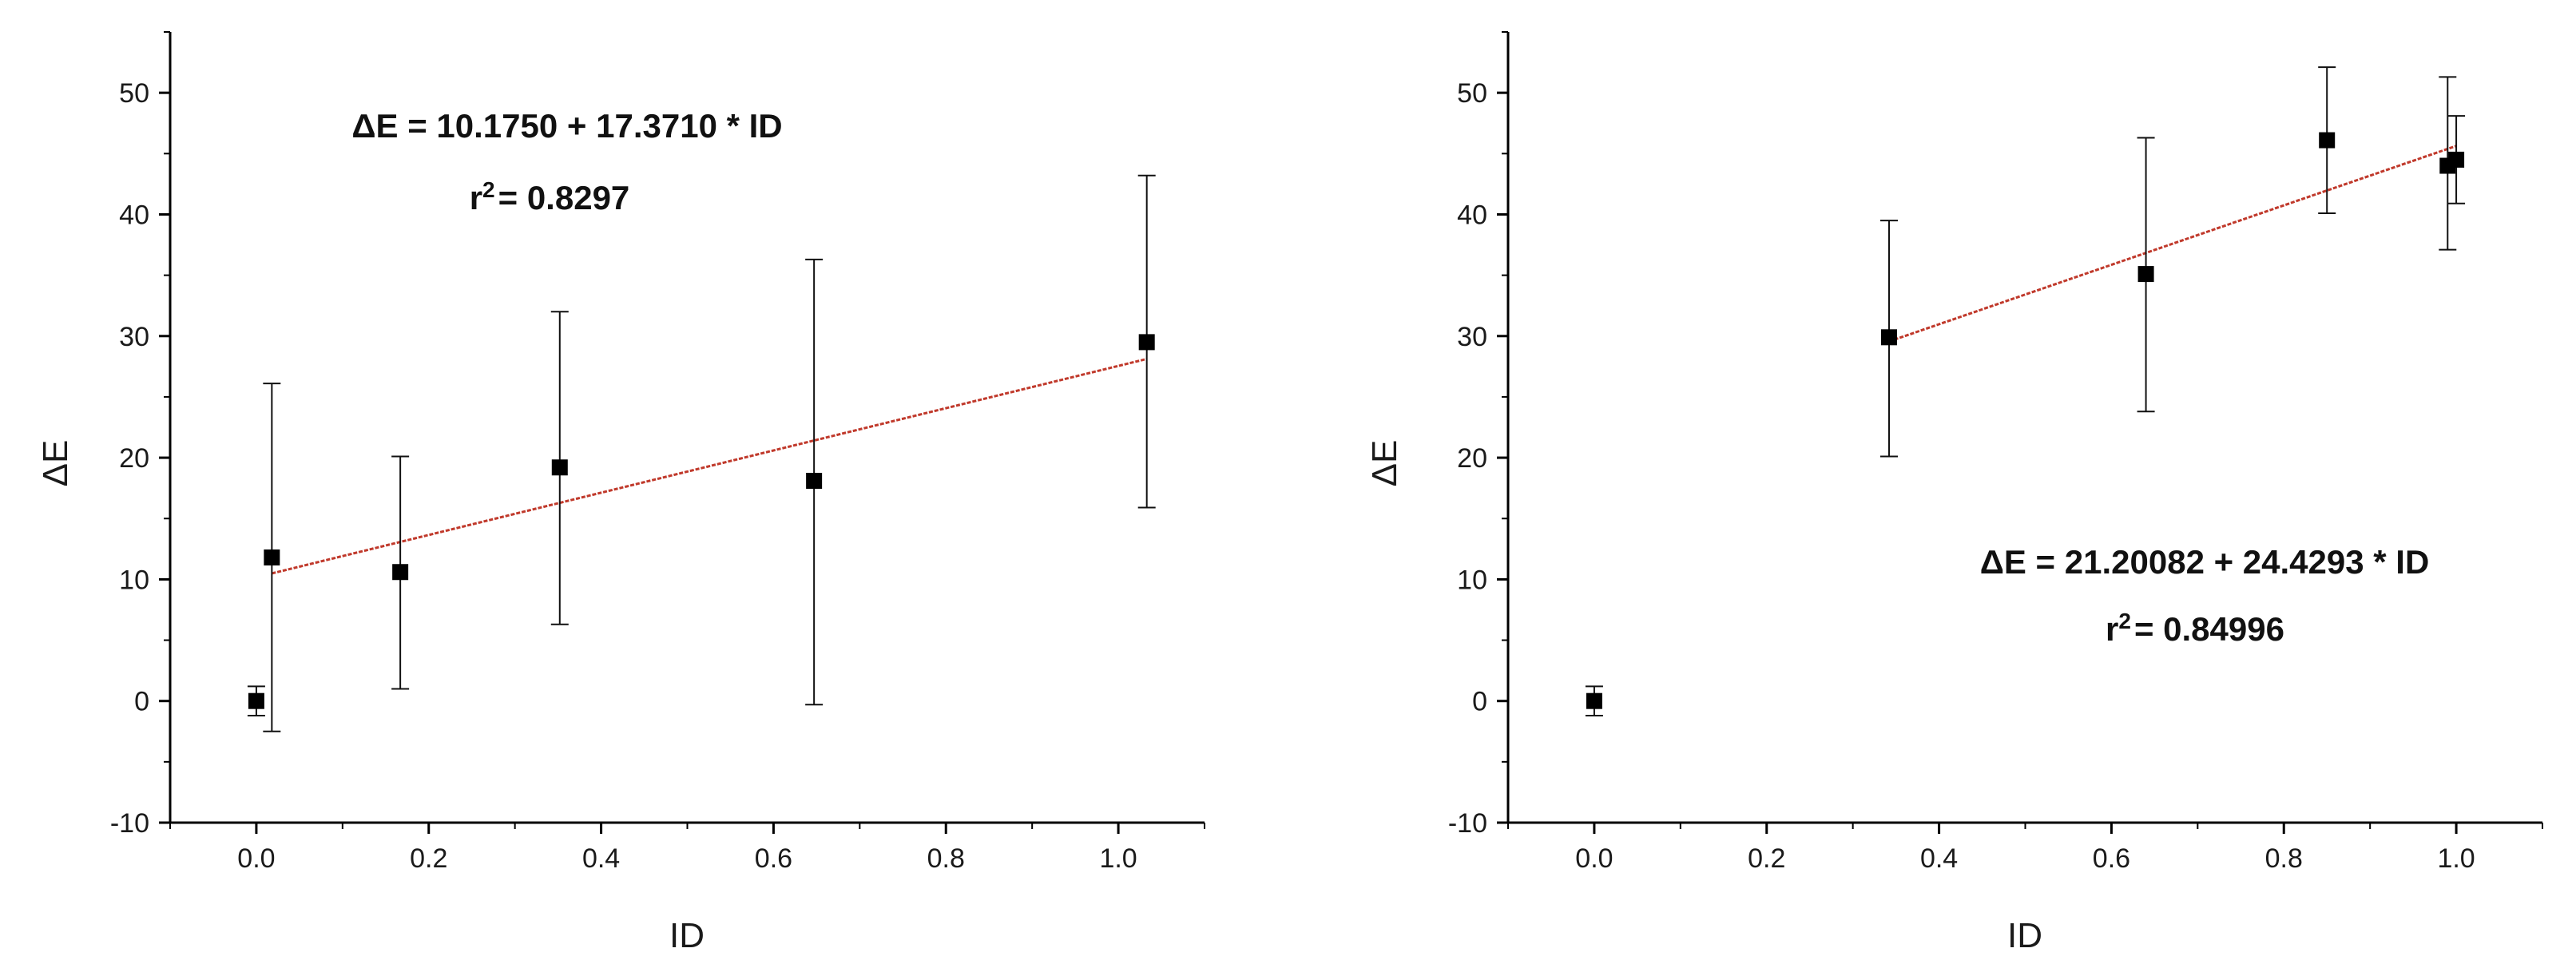 The width and height of the screenshot is (2576, 972). I want to click on right-x-tick-label: 0.8, so click(2284, 858).